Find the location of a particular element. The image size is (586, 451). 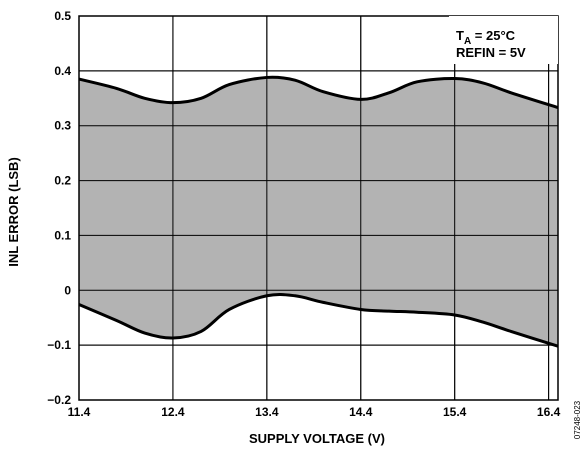

y-tick-label: 0.2 is located at coordinates (62, 181).